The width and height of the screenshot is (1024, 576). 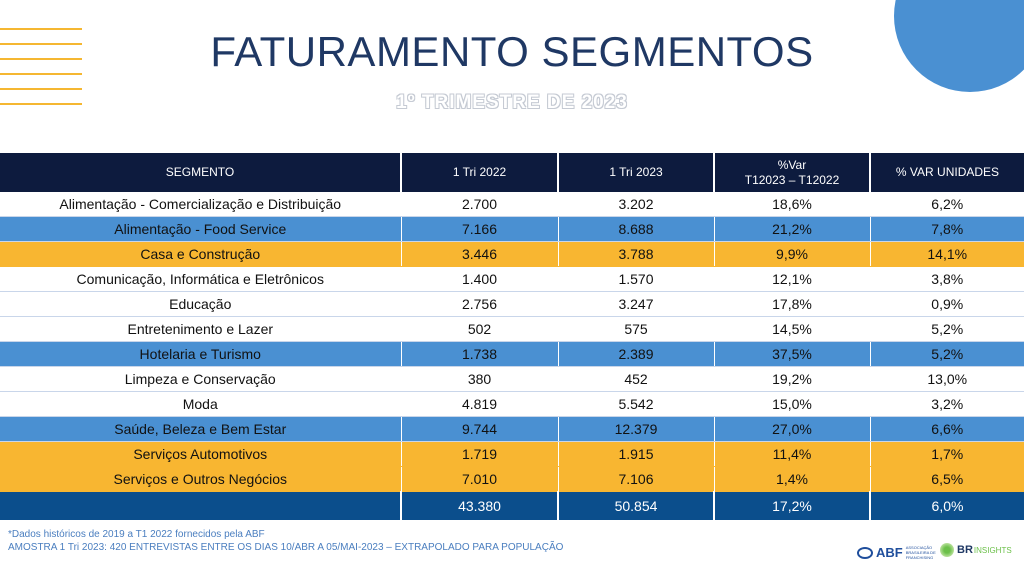 What do you see at coordinates (201, 379) in the screenshot?
I see `segment-name-cell: Limpeza e Conservação` at bounding box center [201, 379].